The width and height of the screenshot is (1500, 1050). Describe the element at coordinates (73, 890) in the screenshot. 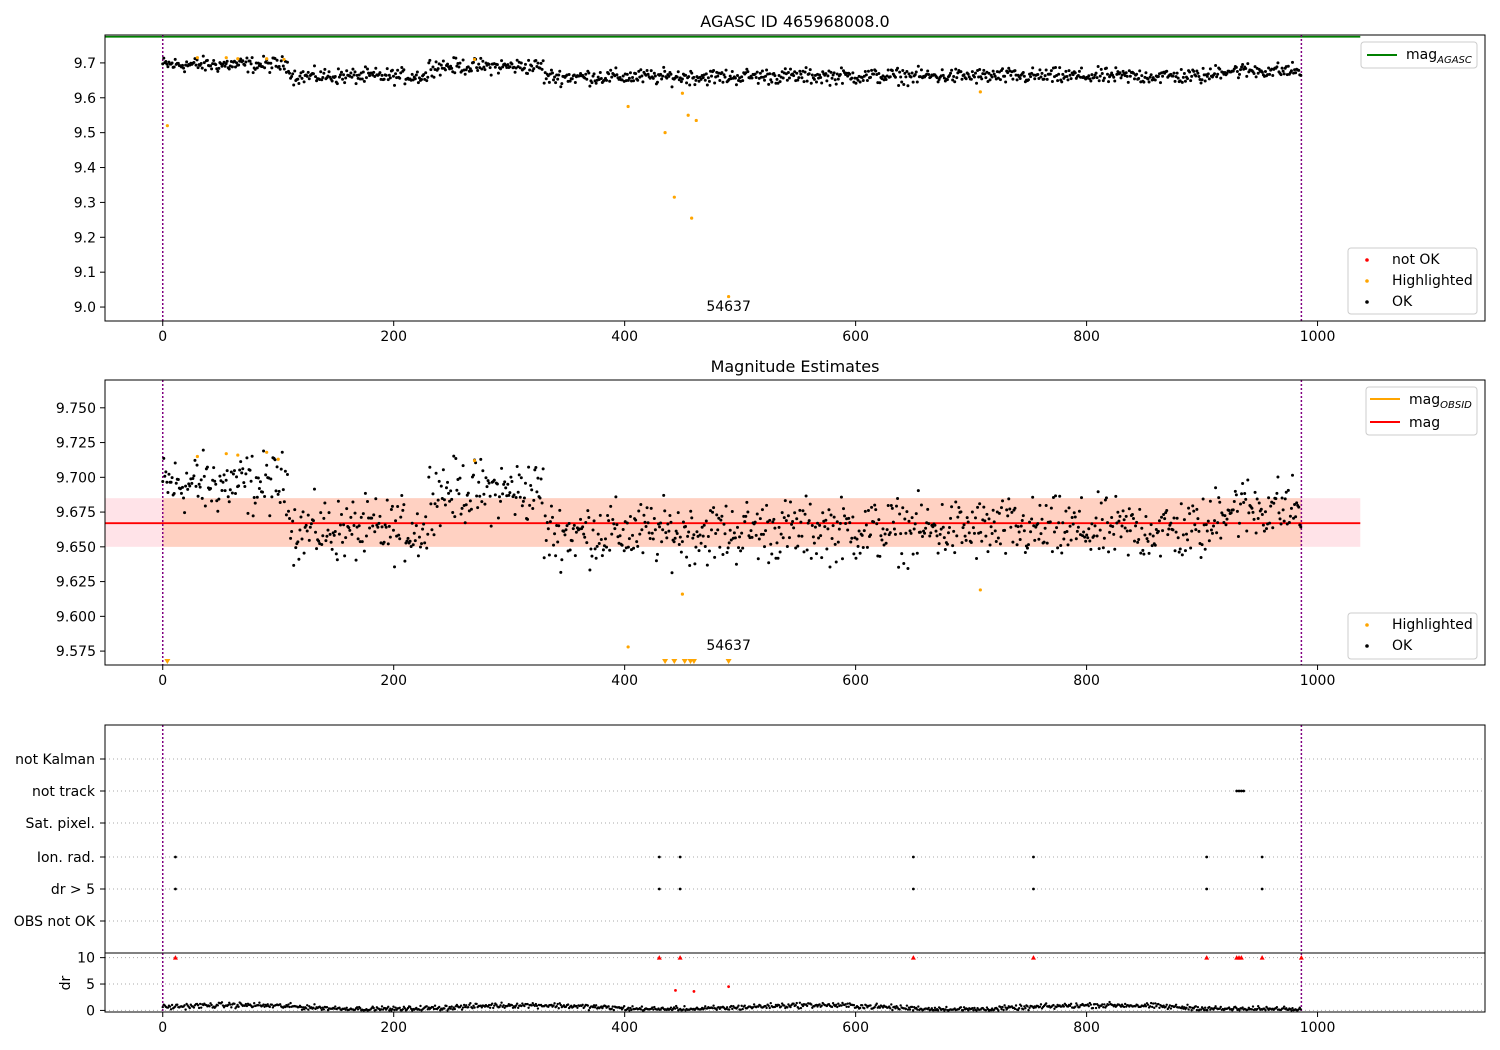

I see `flag-row-label: dr > 5` at that location.